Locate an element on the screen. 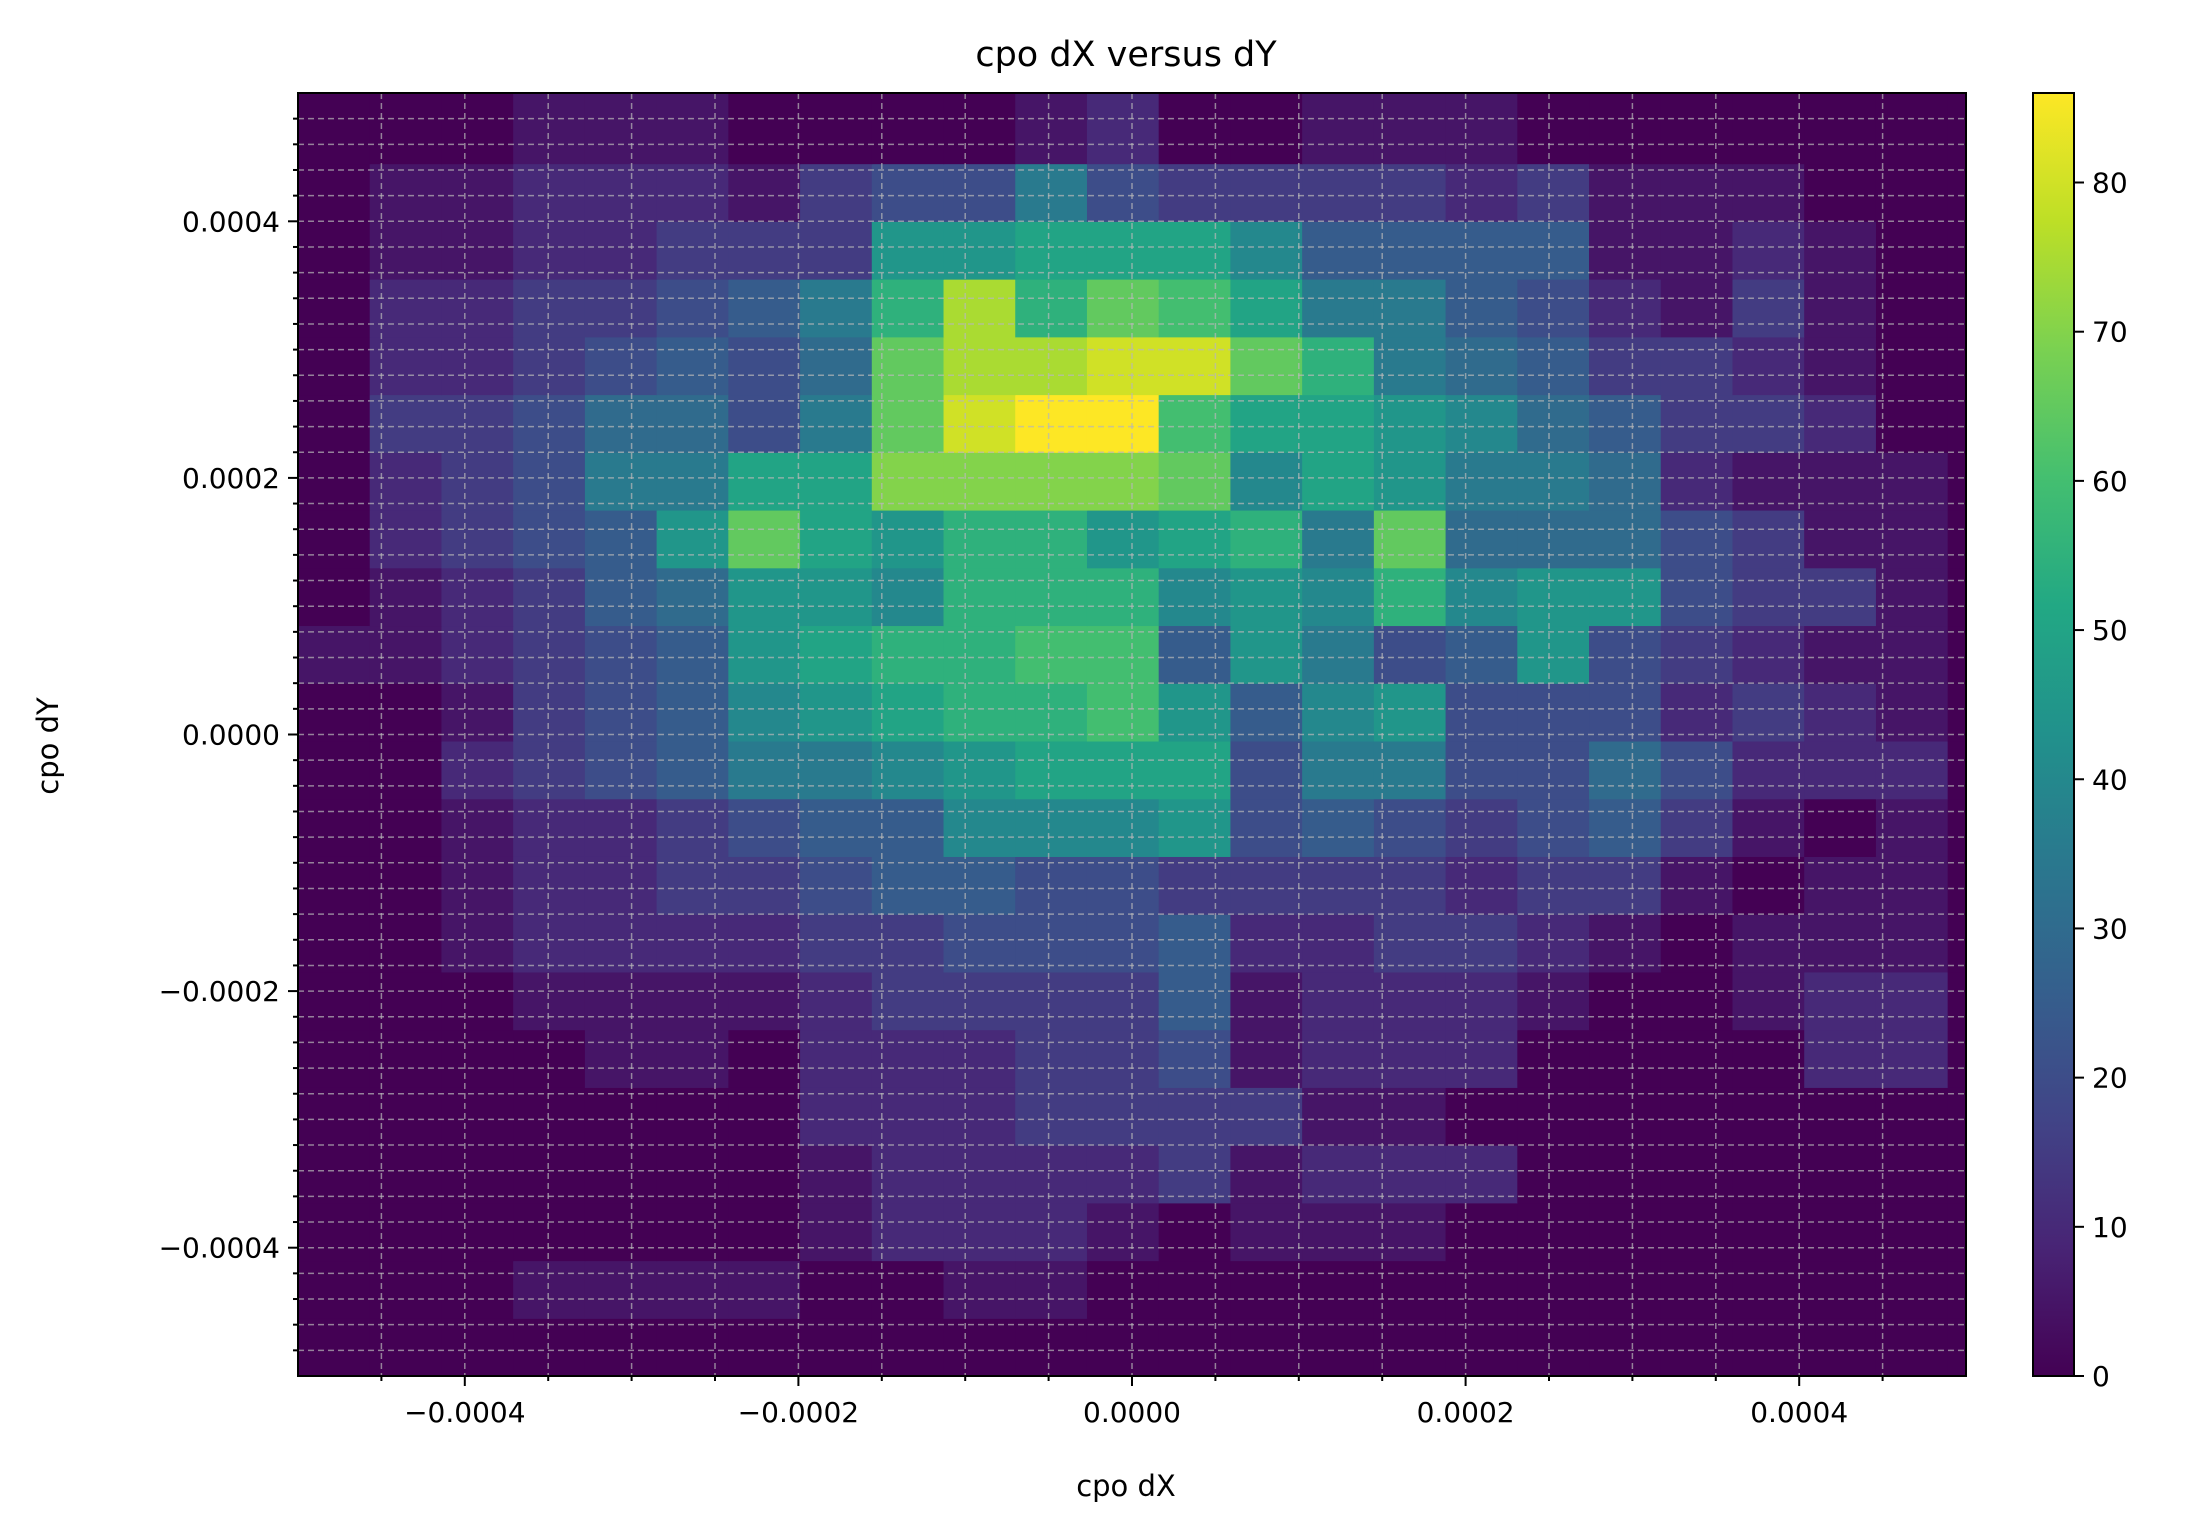 The image size is (2203, 1532). x-tick-label: 0.0000 is located at coordinates (1132, 1412).